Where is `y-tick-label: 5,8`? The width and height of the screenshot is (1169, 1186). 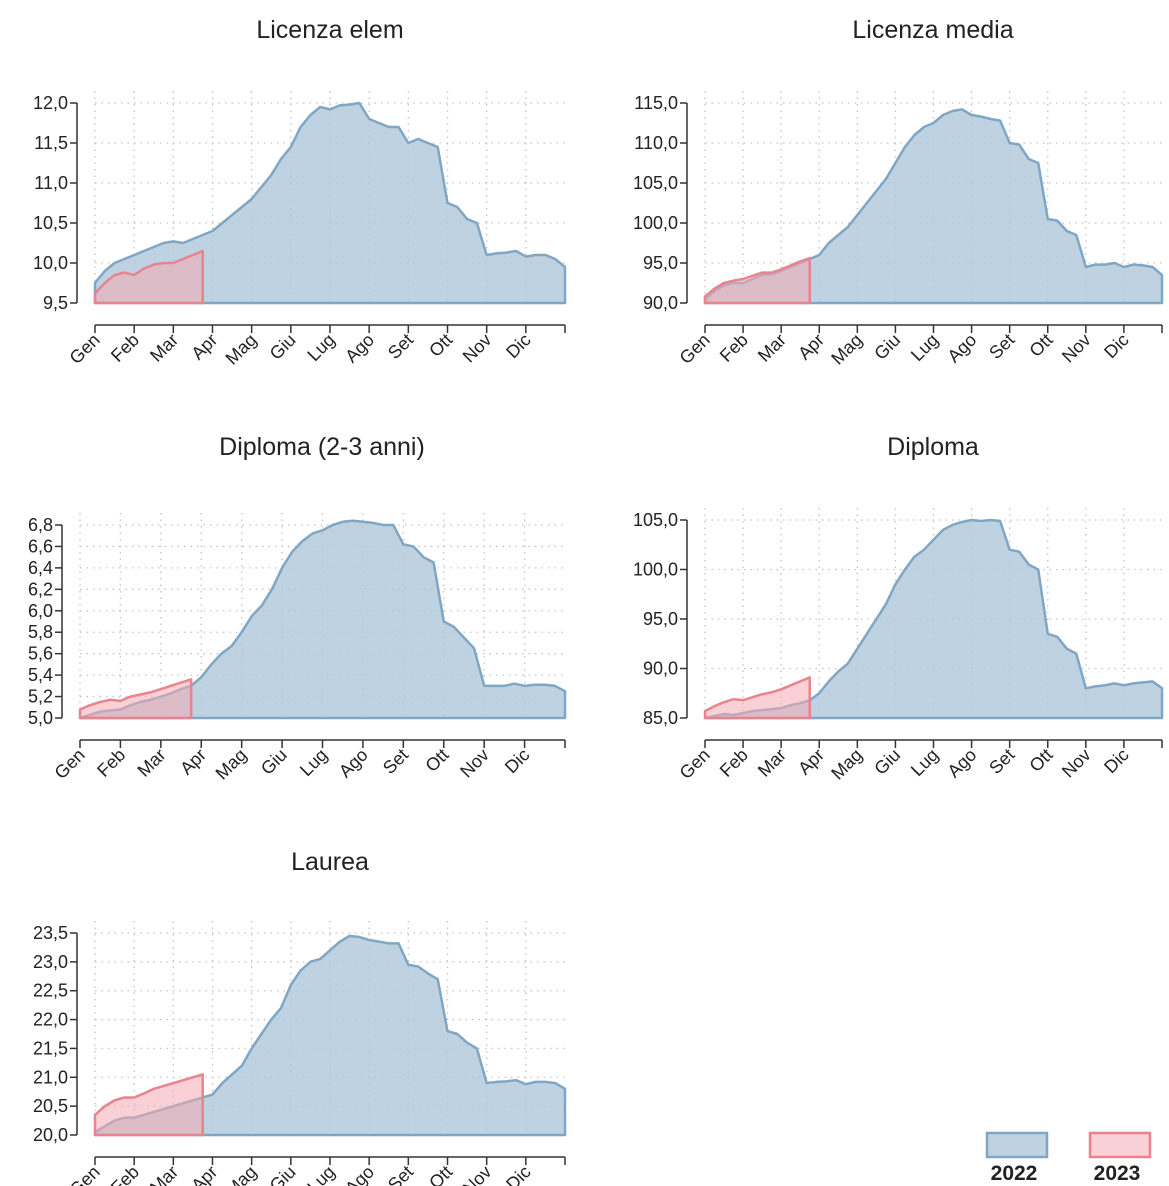 y-tick-label: 5,8 is located at coordinates (40, 632).